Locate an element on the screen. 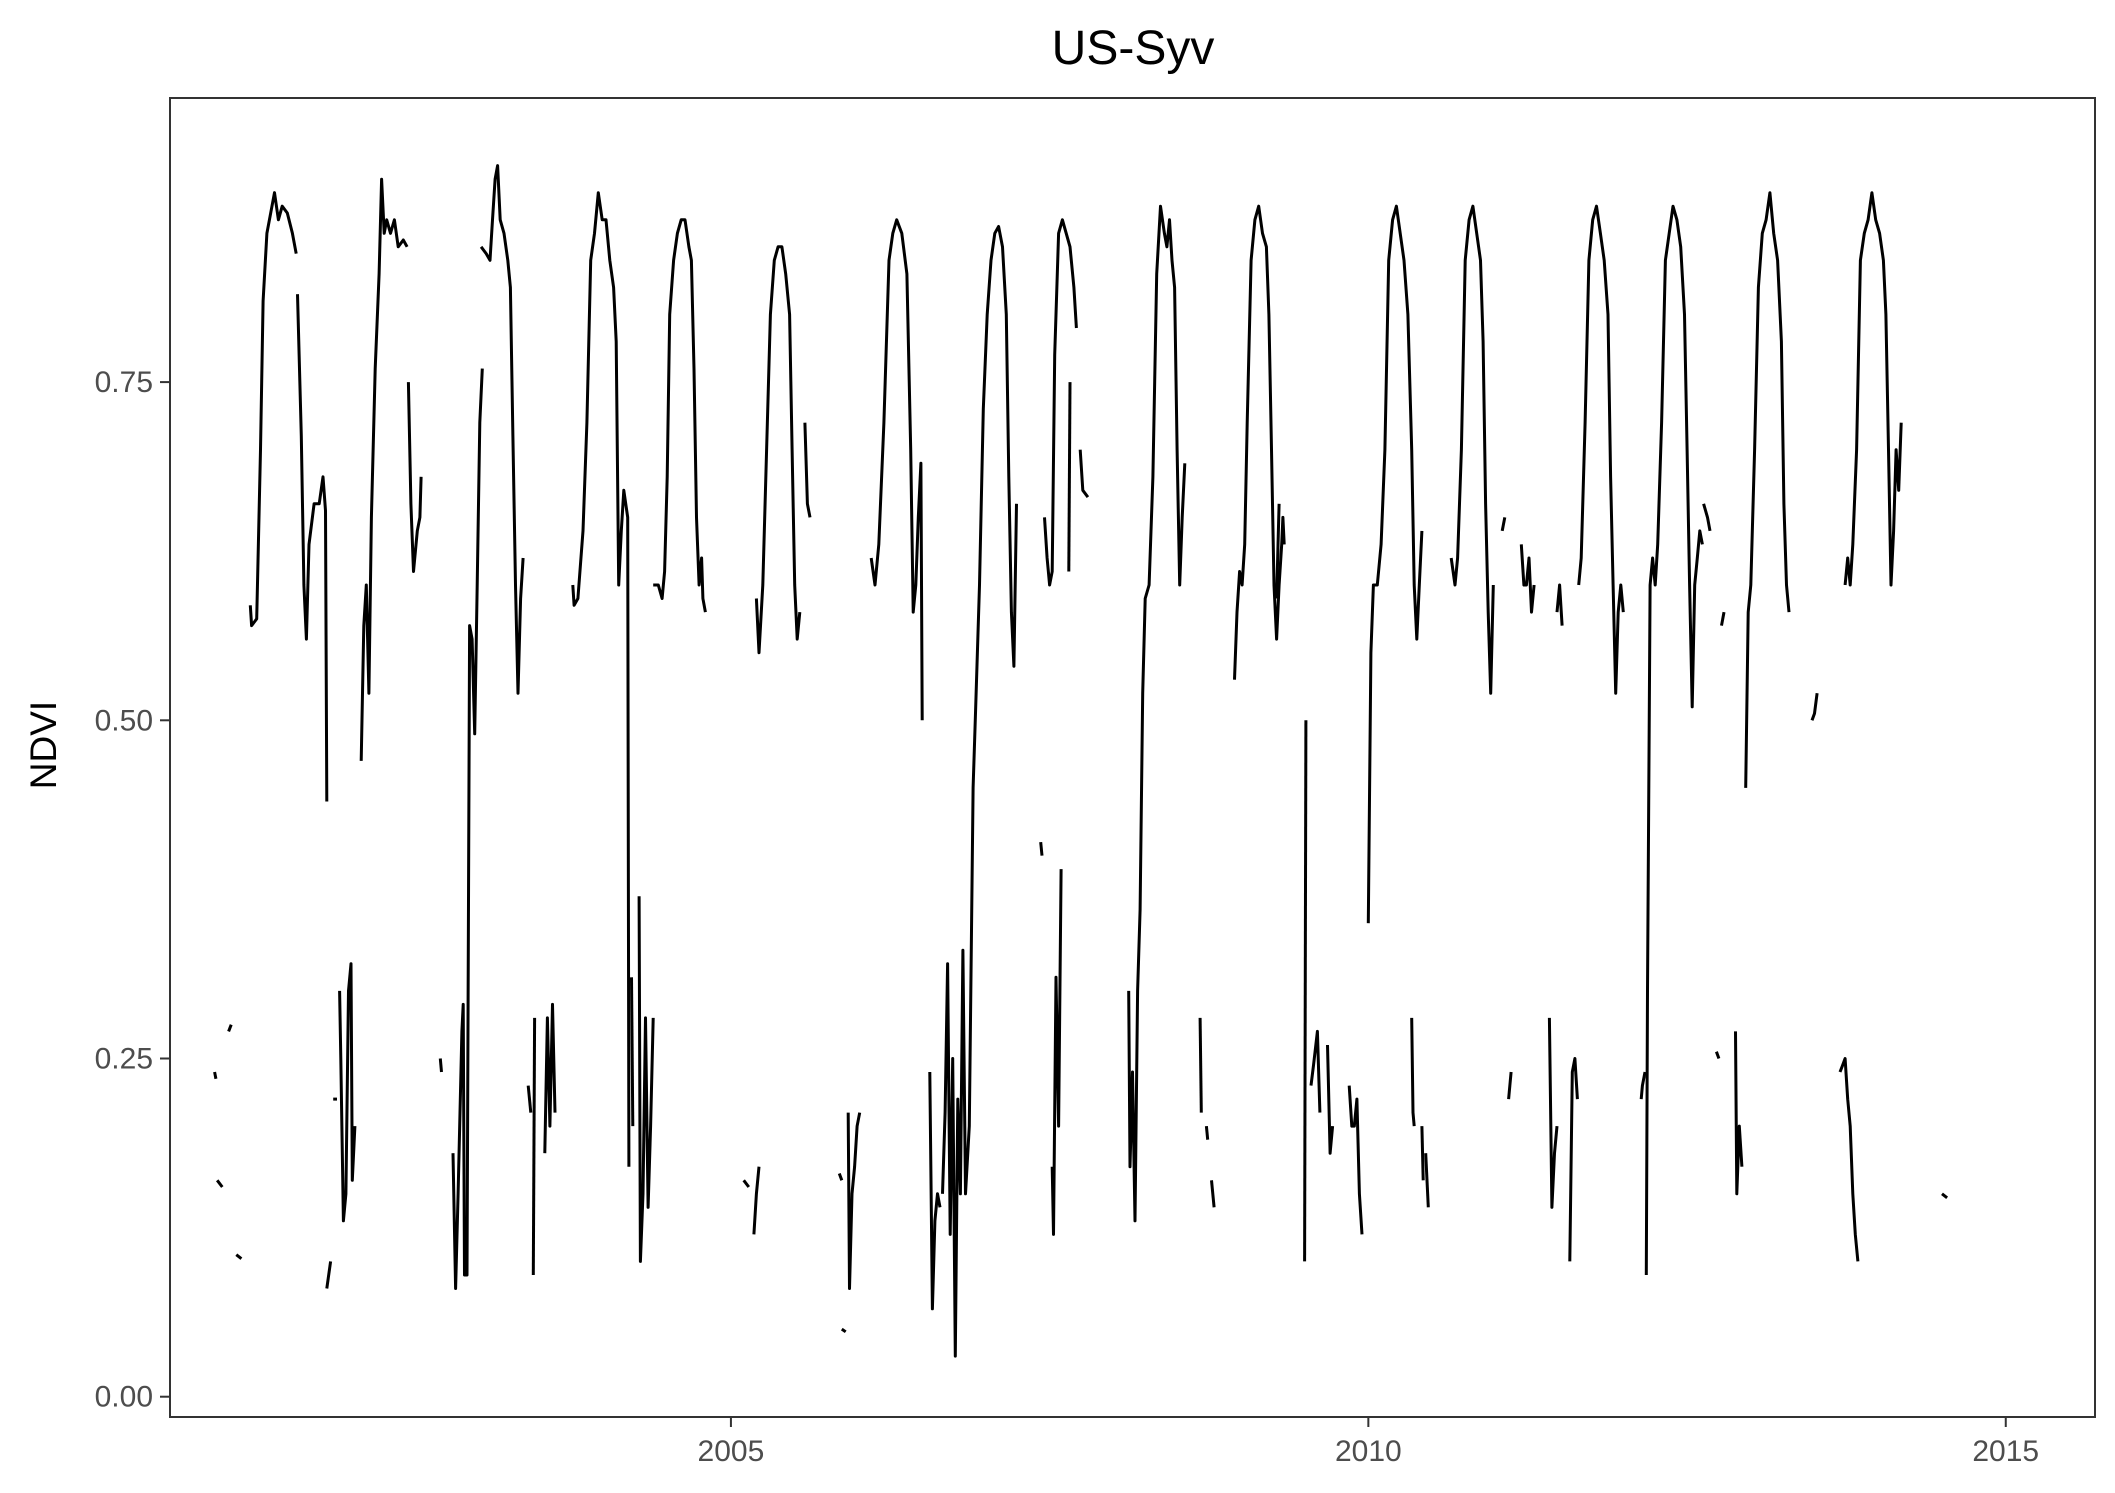  y-axis: 0.00 0.25 0.50 0.75 is located at coordinates (132, 890).